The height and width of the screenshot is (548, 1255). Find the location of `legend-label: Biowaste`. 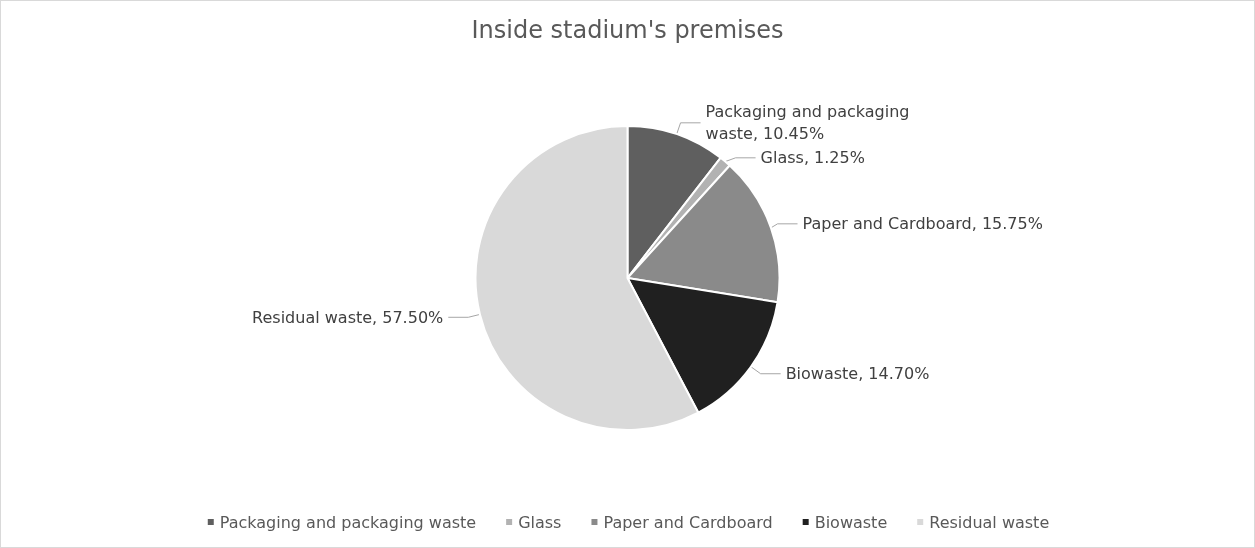

legend-label: Biowaste is located at coordinates (851, 522).